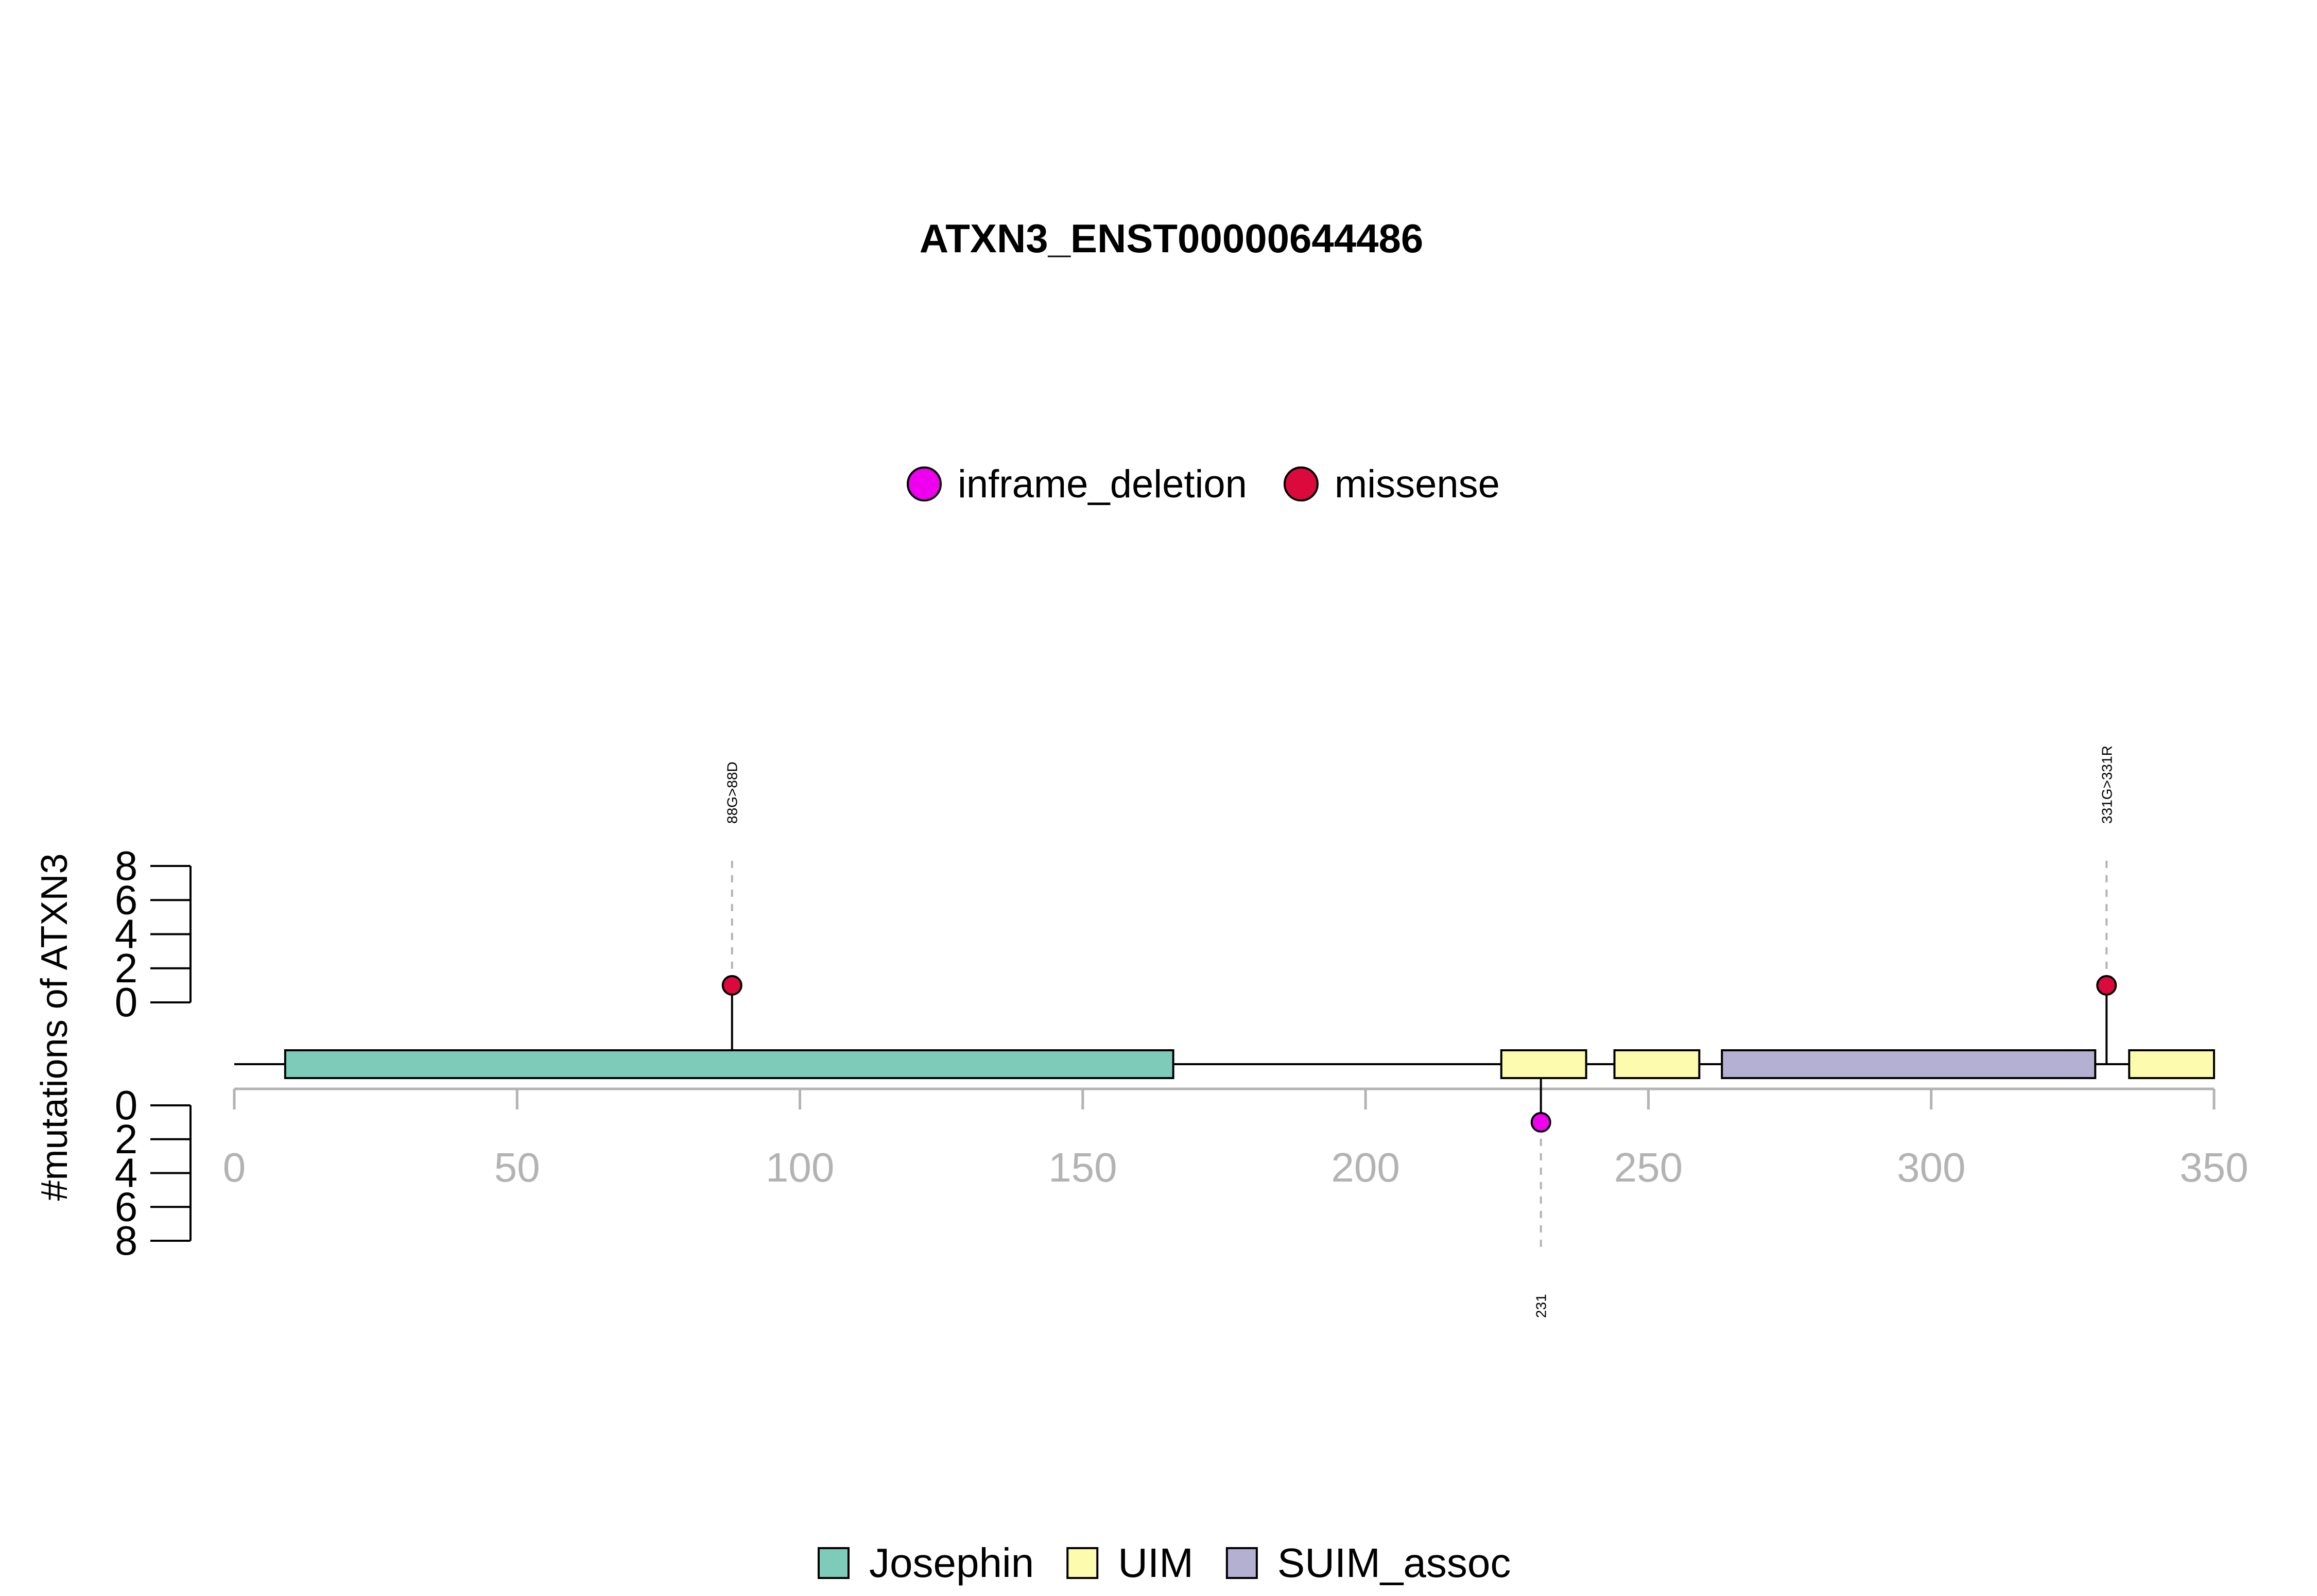 The height and width of the screenshot is (1596, 2317). What do you see at coordinates (54, 1027) in the screenshot?
I see `y-axis-label: #mutations of ATXN3` at bounding box center [54, 1027].